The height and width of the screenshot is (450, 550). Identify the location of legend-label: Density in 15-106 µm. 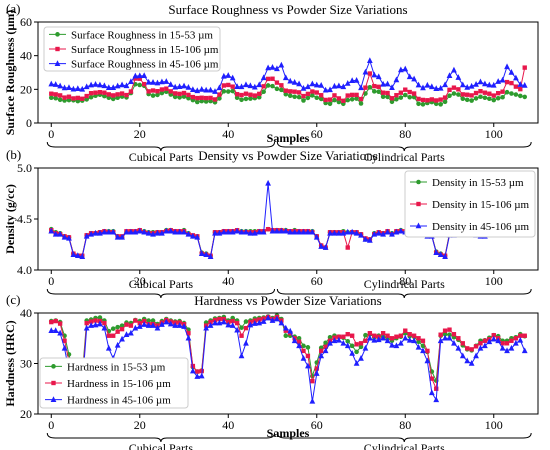
(481, 205).